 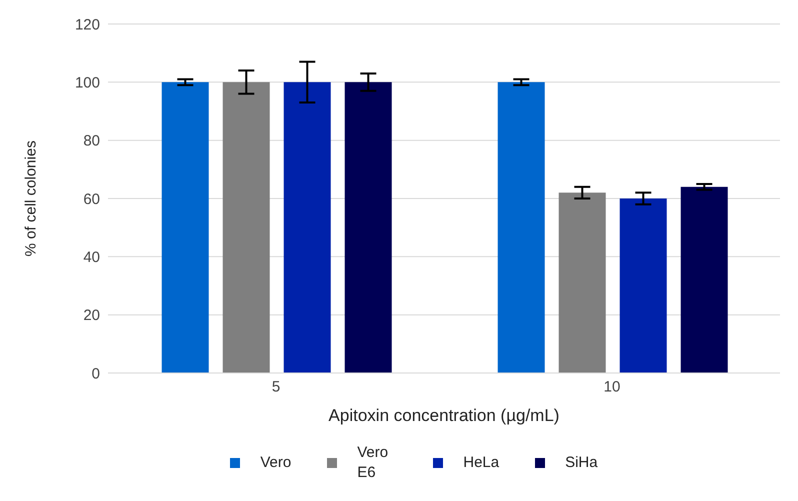 I want to click on y-tick-label: 120, so click(x=87, y=25).